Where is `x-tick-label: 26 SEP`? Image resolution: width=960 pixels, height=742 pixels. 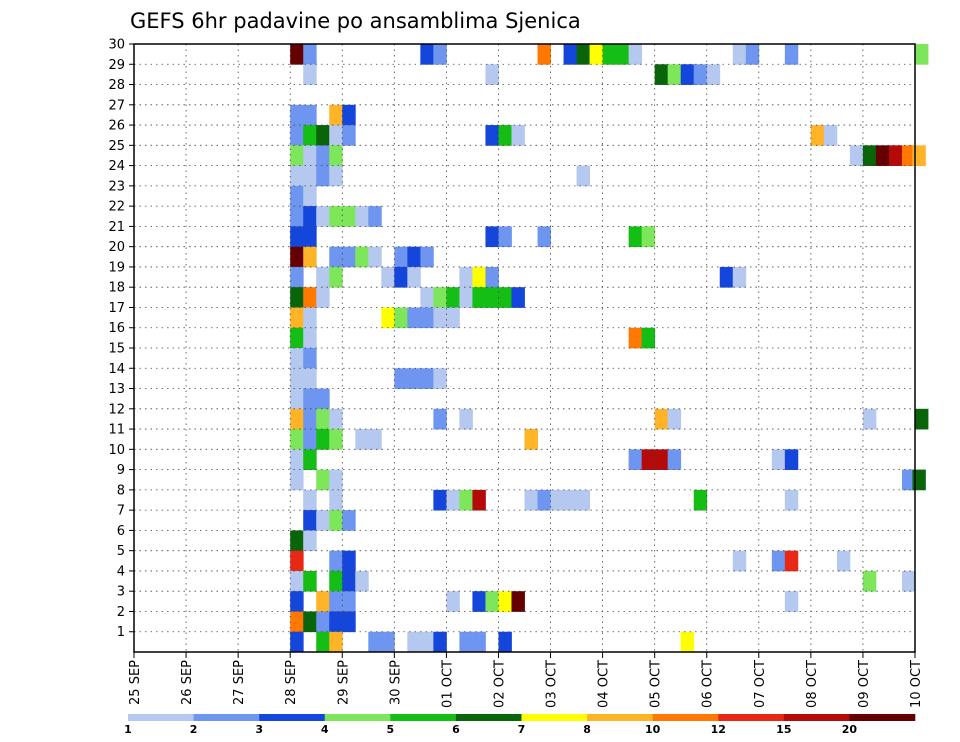
x-tick-label: 26 SEP is located at coordinates (187, 682).